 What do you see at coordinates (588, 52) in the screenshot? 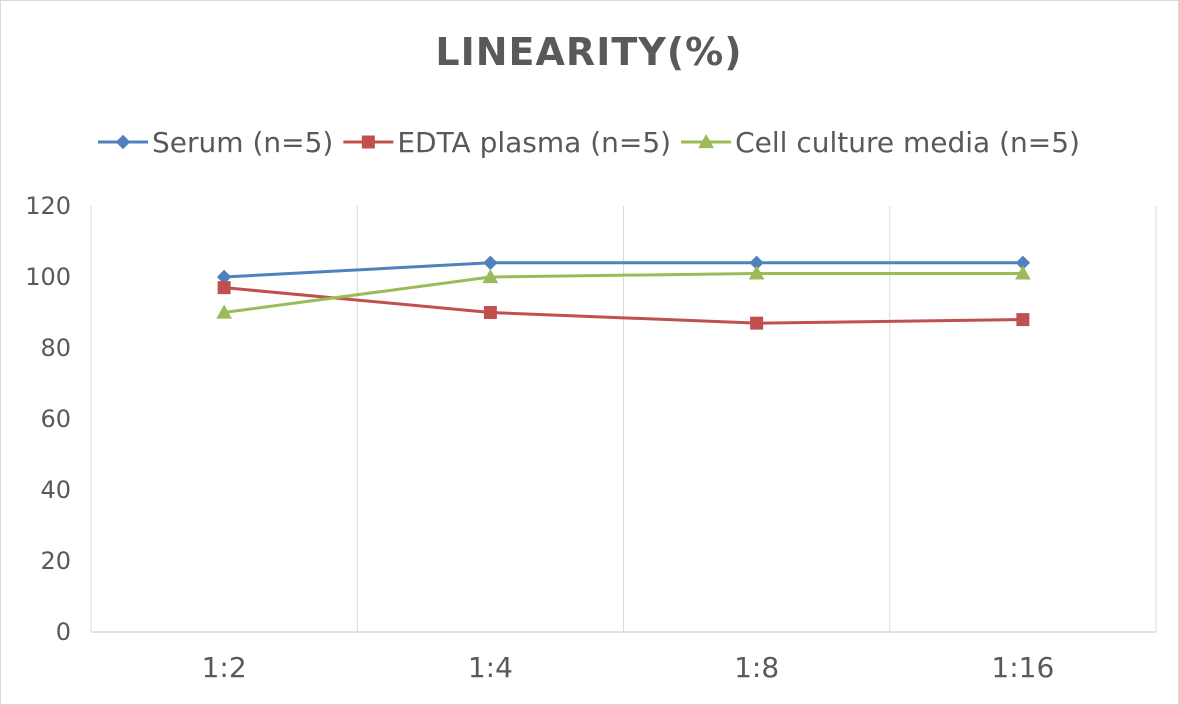
I see `chart-title: LINEARITY(%)` at bounding box center [588, 52].